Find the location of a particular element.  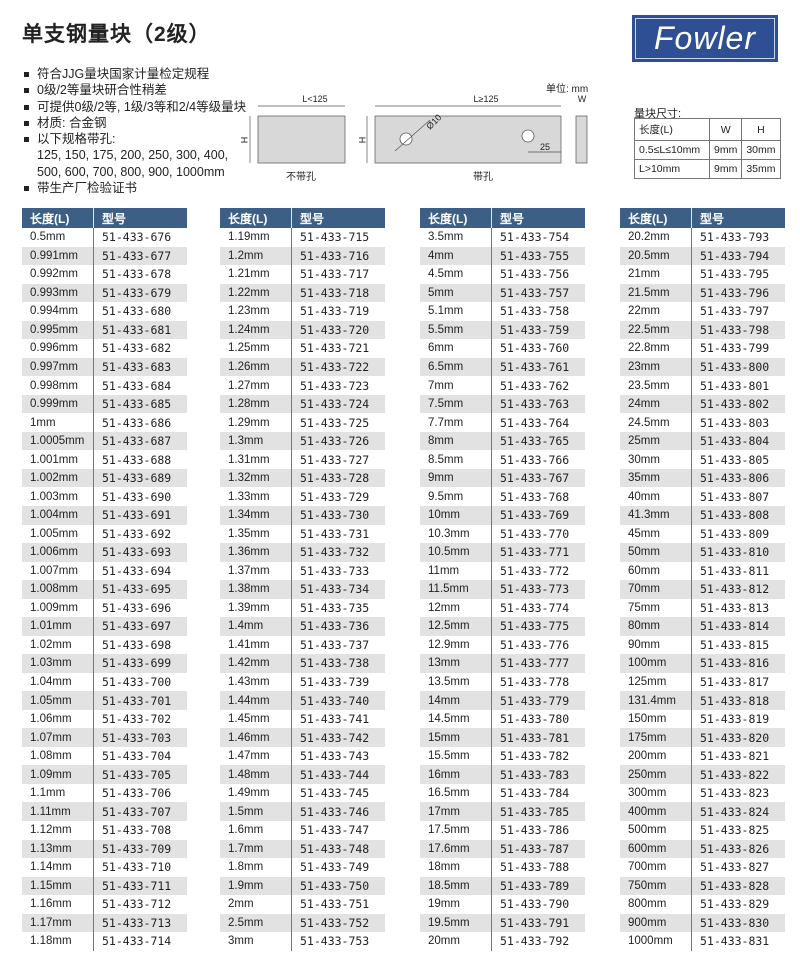

model-cell: 51-433-726 is located at coordinates (338, 441).